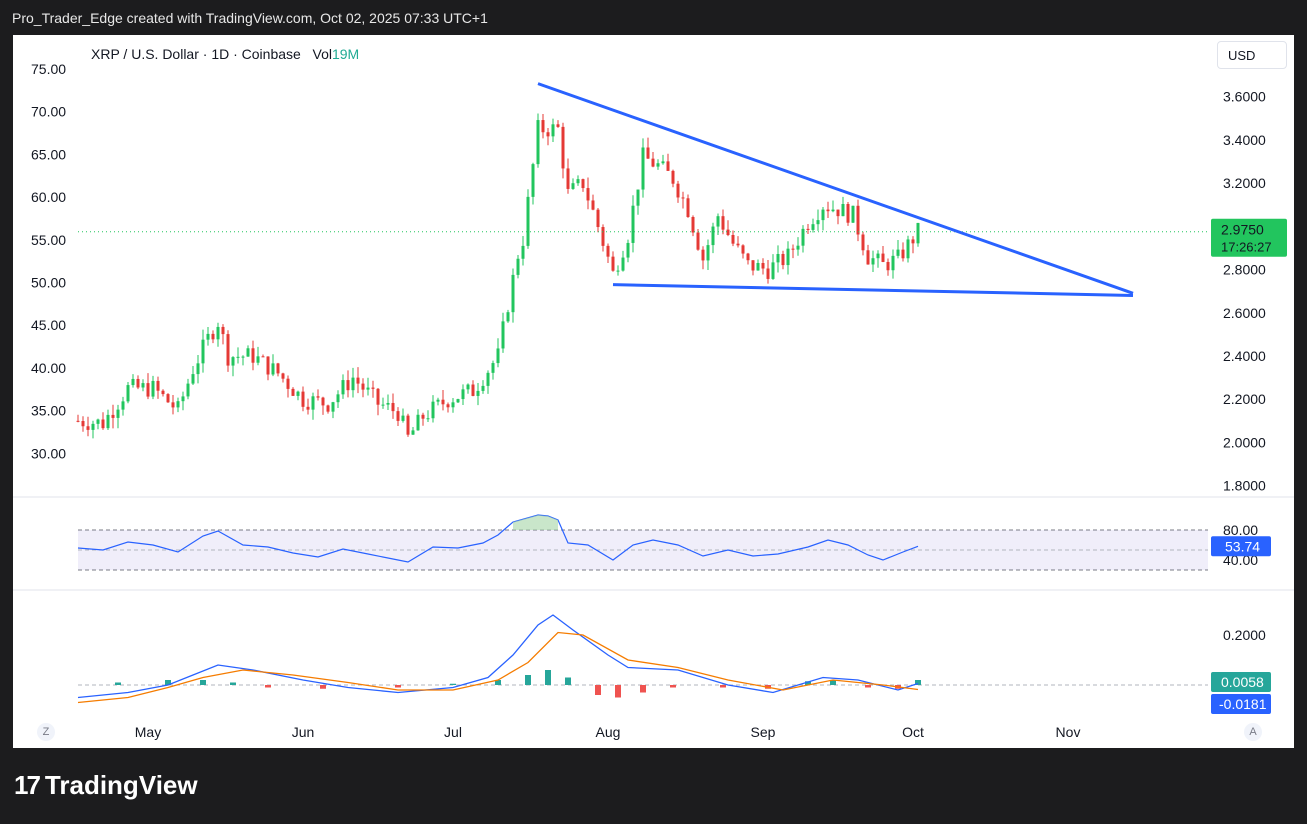 The width and height of the screenshot is (1307, 824). Describe the element at coordinates (1244, 270) in the screenshot. I see `right-axis-tick-label: 2.8000` at that location.